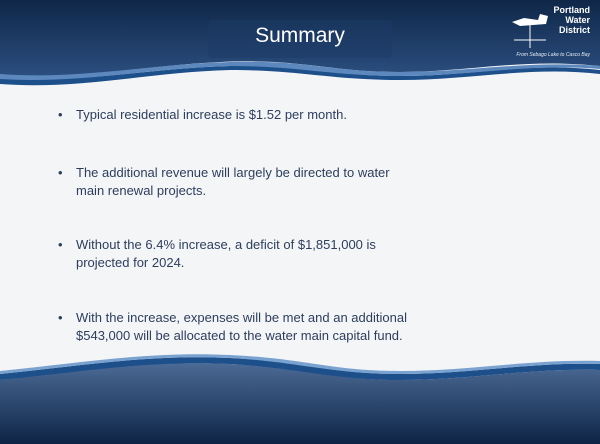  What do you see at coordinates (574, 30) in the screenshot?
I see `logo-line: District` at bounding box center [574, 30].